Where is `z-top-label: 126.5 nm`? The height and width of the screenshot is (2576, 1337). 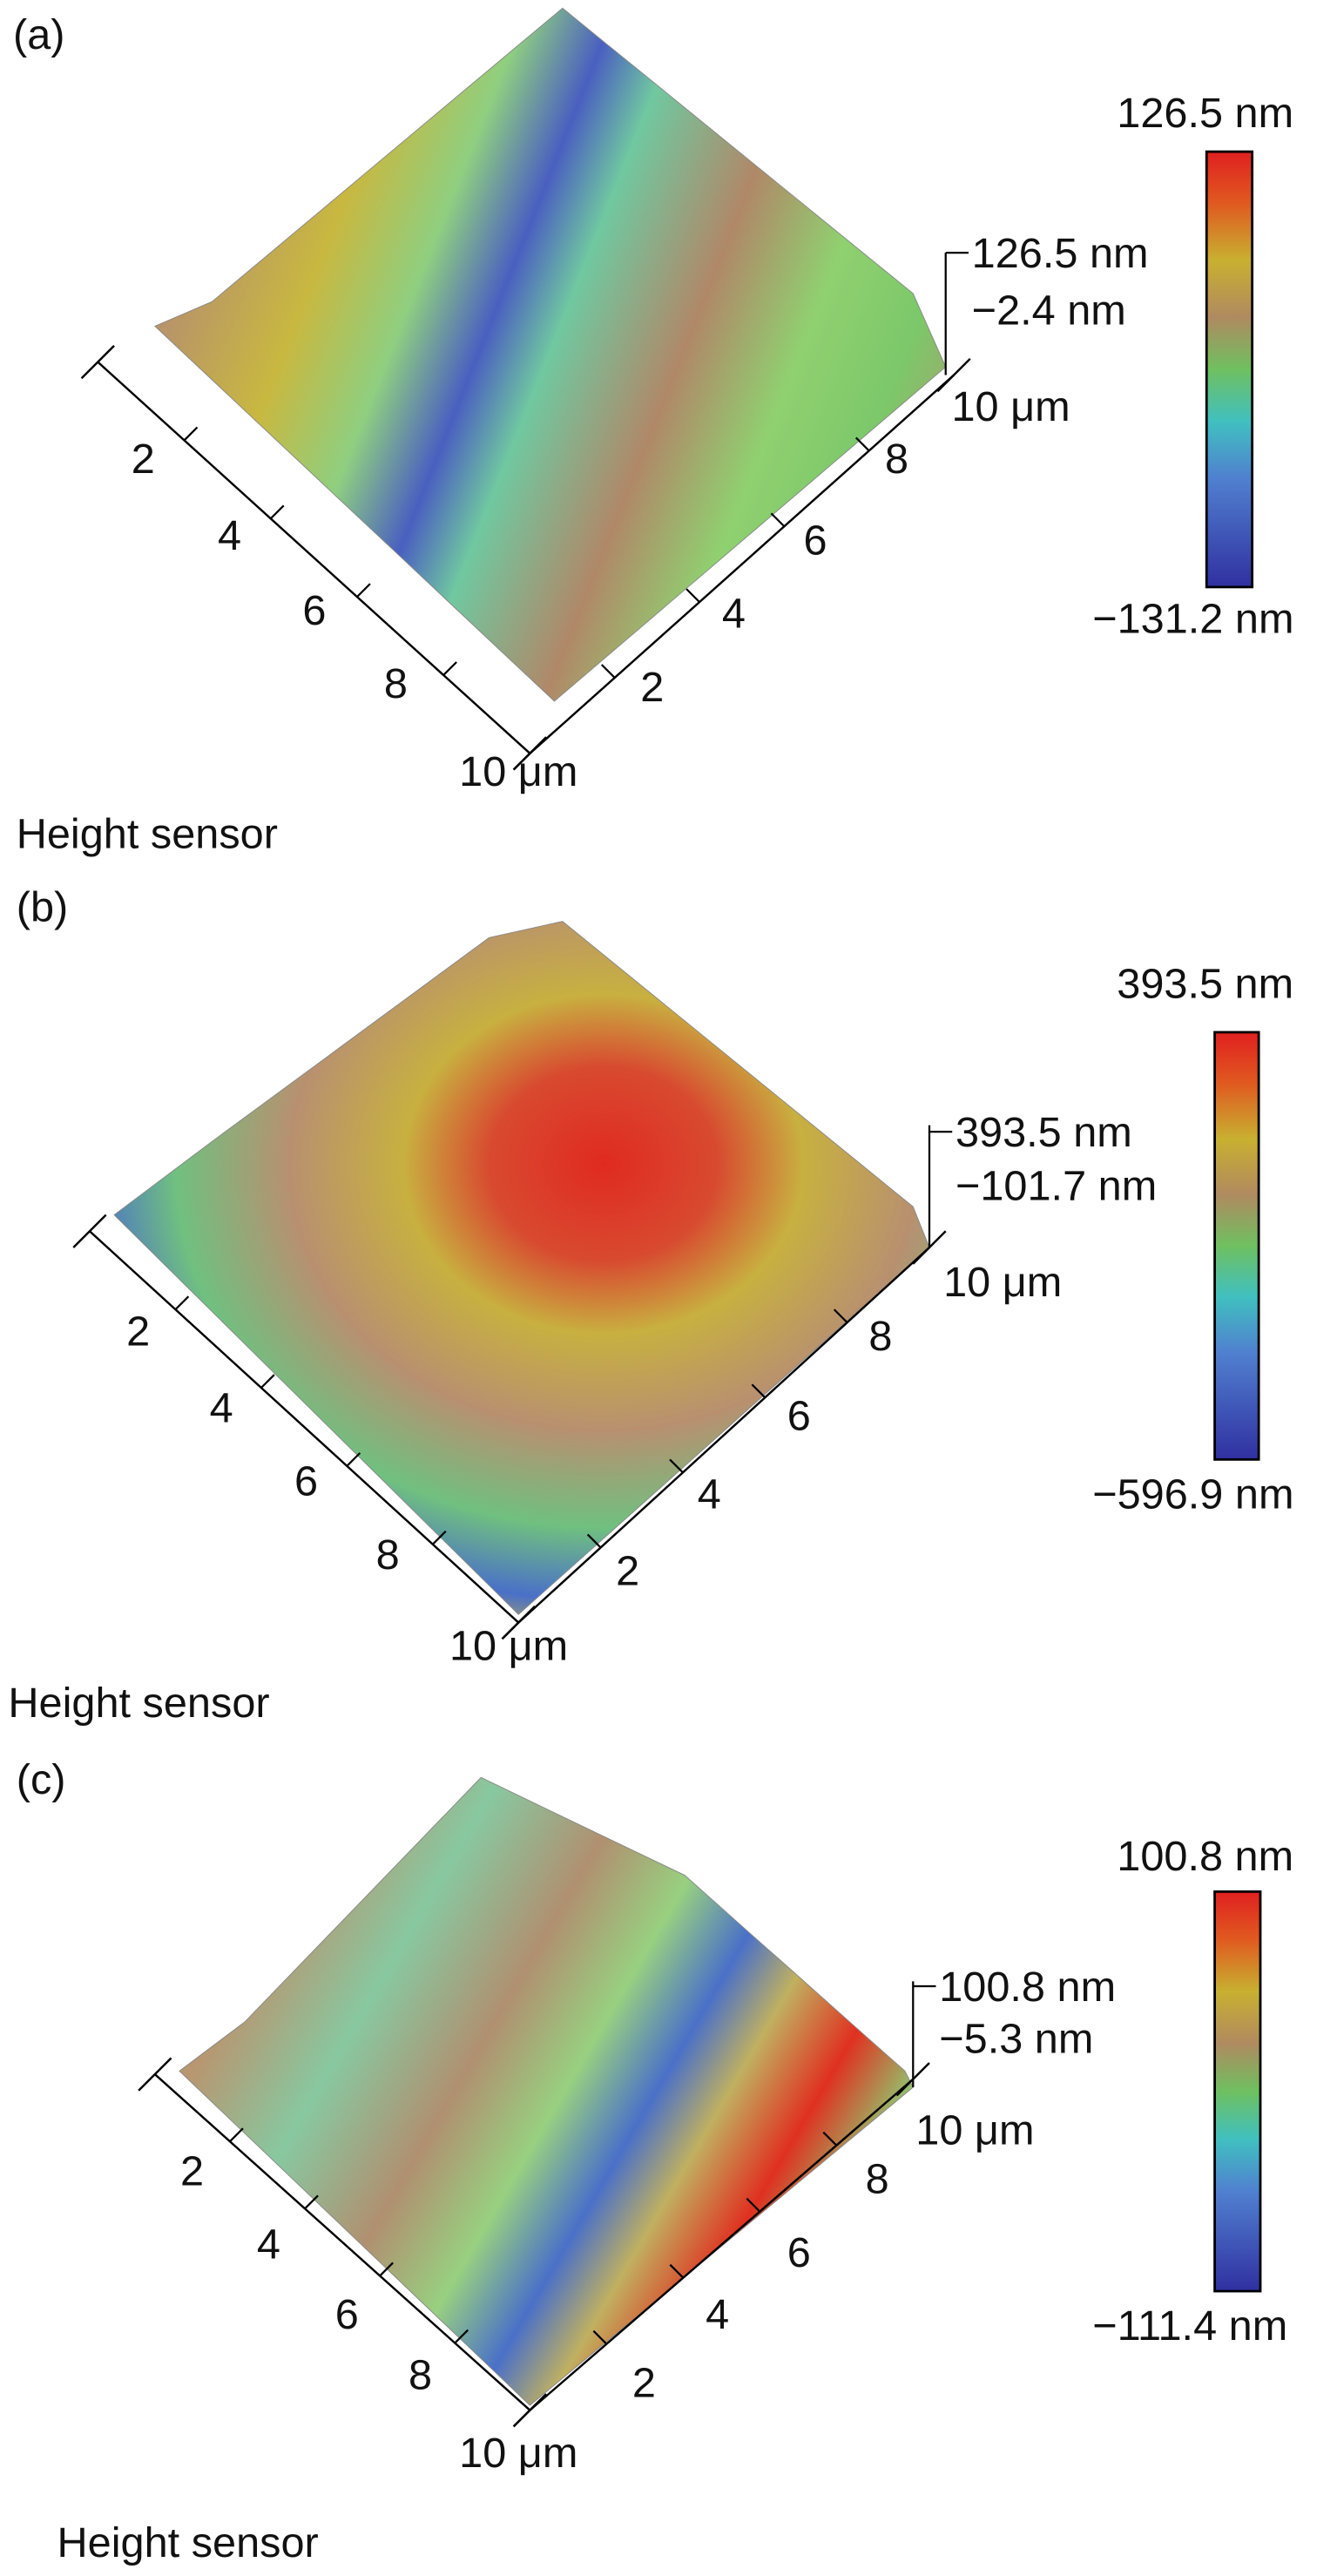
z-top-label: 126.5 nm is located at coordinates (1061, 253).